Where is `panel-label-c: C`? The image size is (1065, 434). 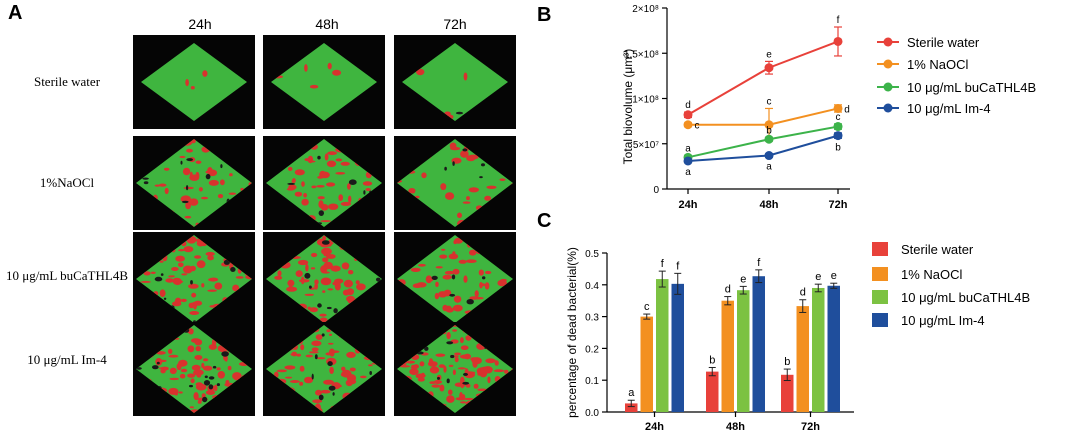 panel-label-c: C is located at coordinates (544, 221).